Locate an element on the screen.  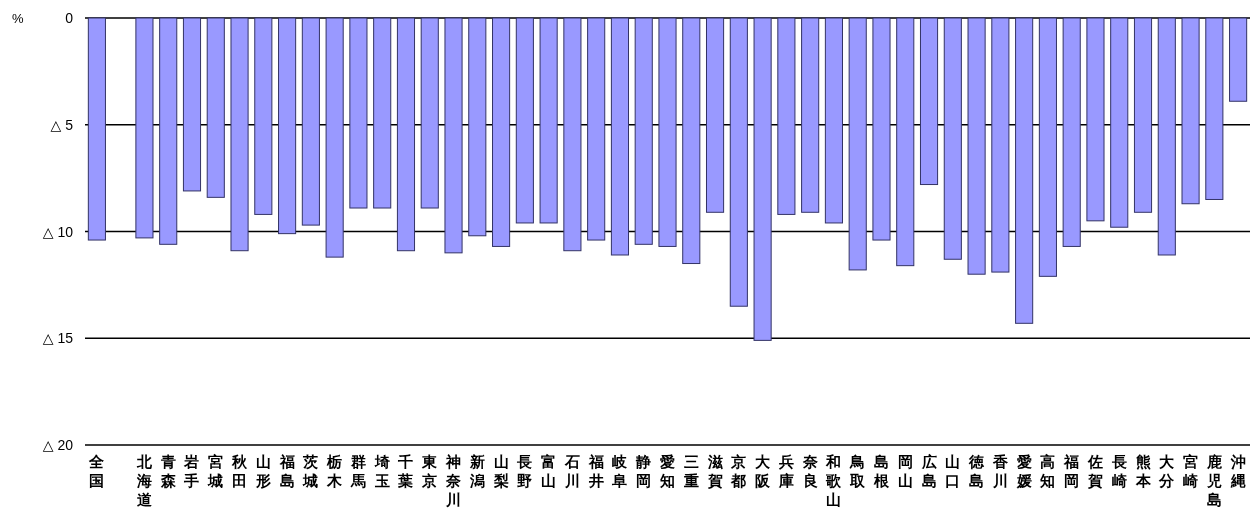
x-tick-label: 和歌山 is located at coordinates (834, 480).